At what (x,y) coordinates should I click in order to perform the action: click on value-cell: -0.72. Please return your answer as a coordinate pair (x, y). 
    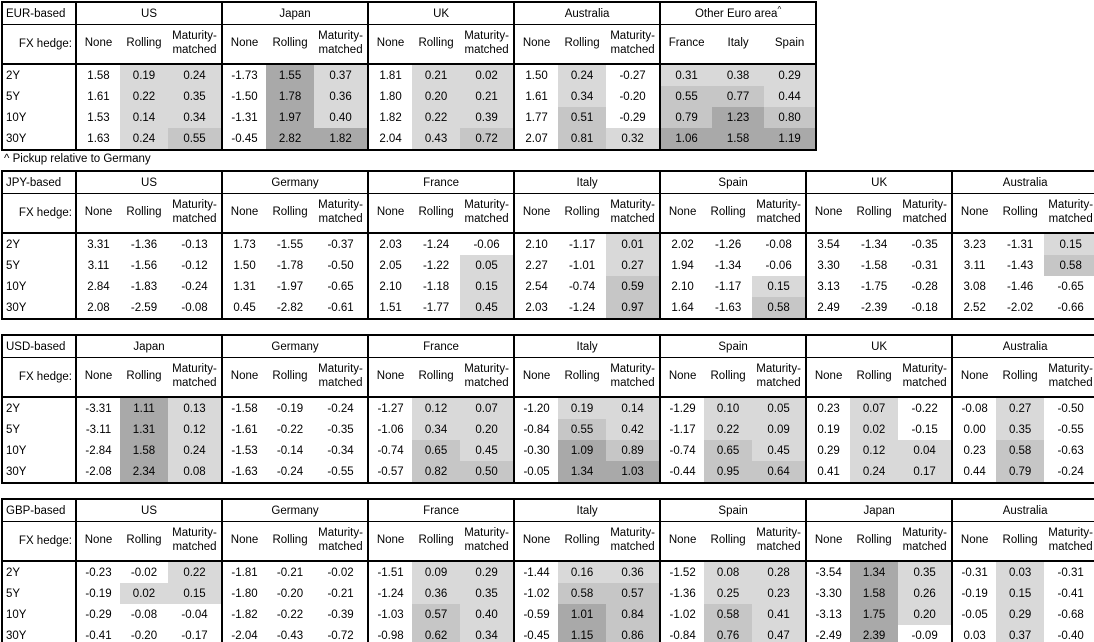
    Looking at the image, I should click on (340, 635).